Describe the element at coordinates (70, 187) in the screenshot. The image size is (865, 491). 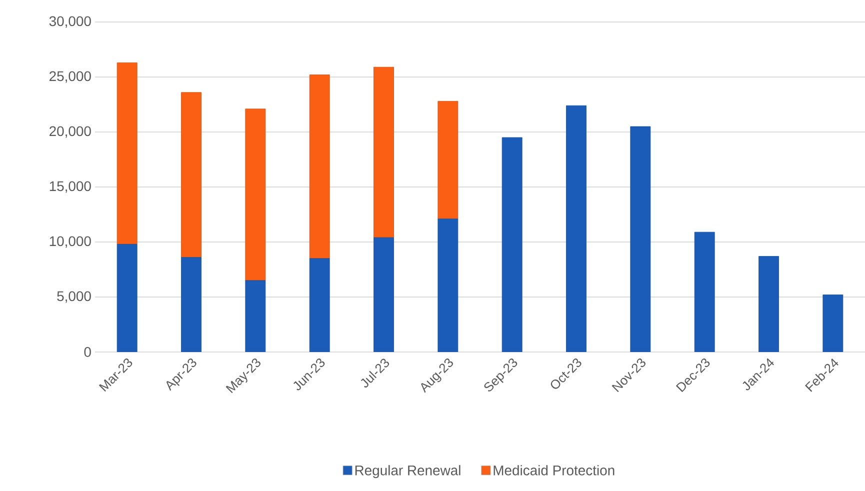
I see `y-tick-label: 15,000` at that location.